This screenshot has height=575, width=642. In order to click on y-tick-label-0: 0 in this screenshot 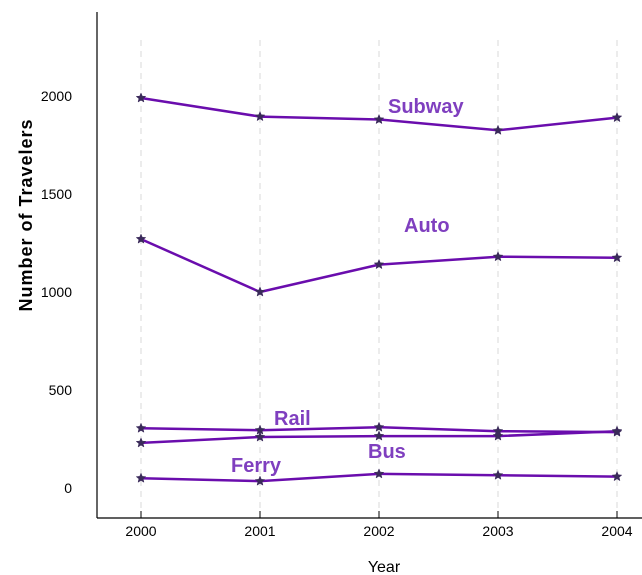, I will do `click(68, 488)`.